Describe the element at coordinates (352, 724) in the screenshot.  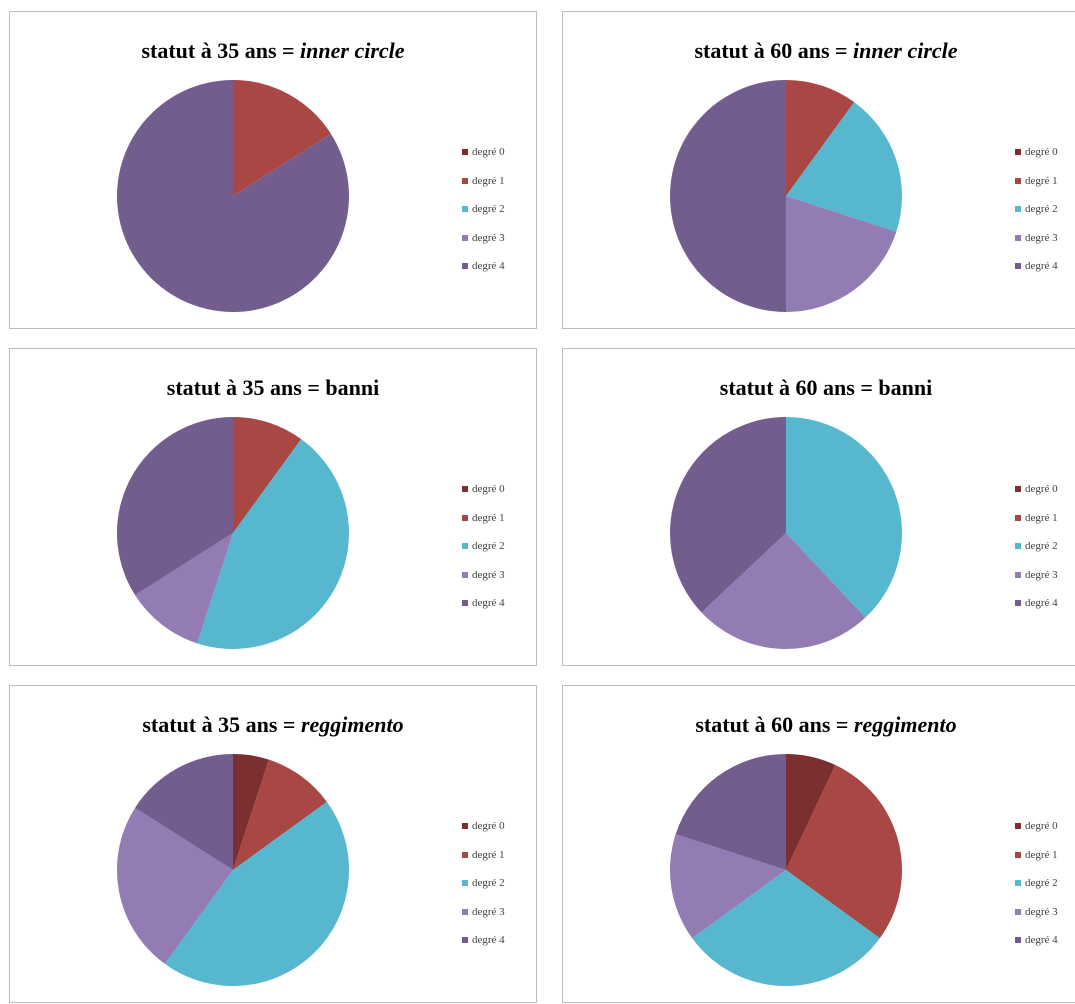
I see `chart-title-suffix: reggimento` at that location.